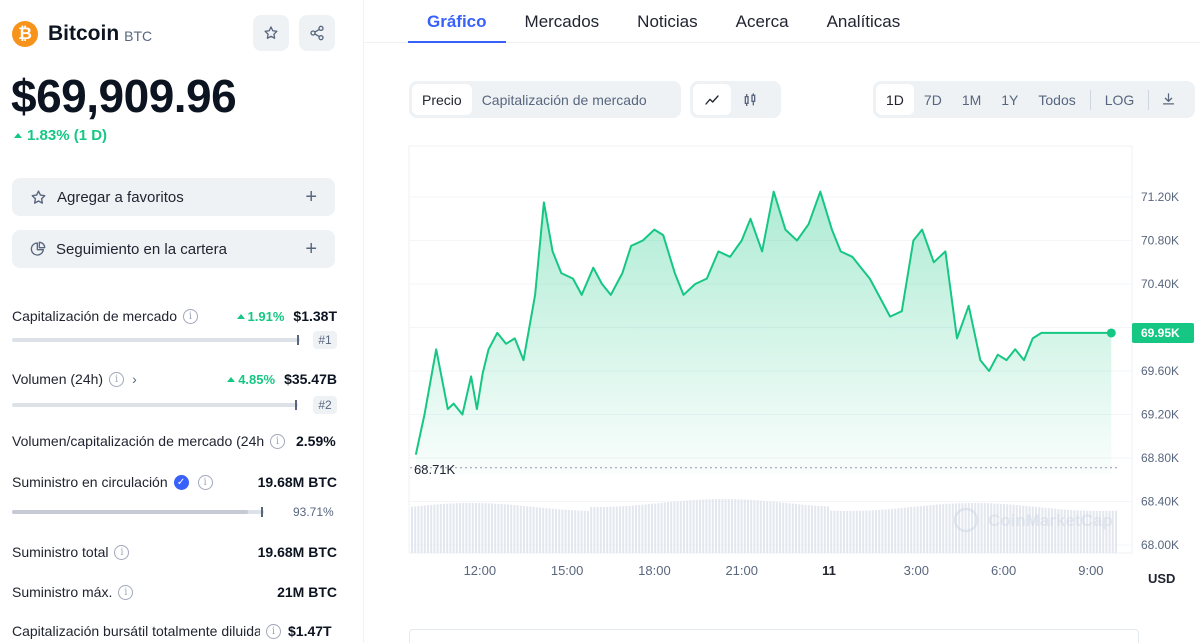  What do you see at coordinates (564, 99) in the screenshot?
I see `market-cap-toggle: Capitalización de mercado` at bounding box center [564, 99].